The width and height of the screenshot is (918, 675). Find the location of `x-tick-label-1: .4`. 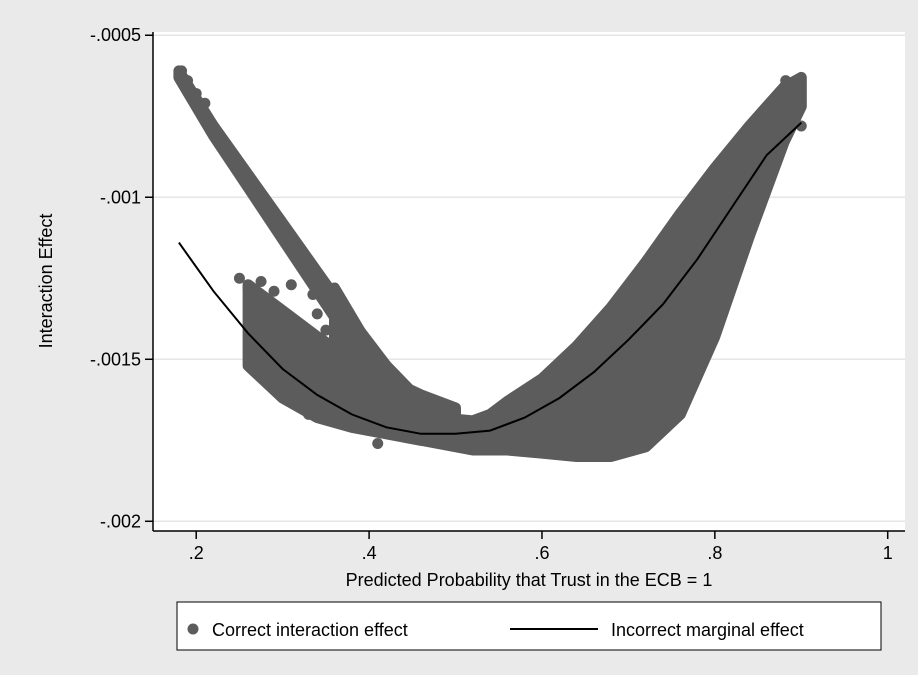

x-tick-label-1: .4 is located at coordinates (369, 553).